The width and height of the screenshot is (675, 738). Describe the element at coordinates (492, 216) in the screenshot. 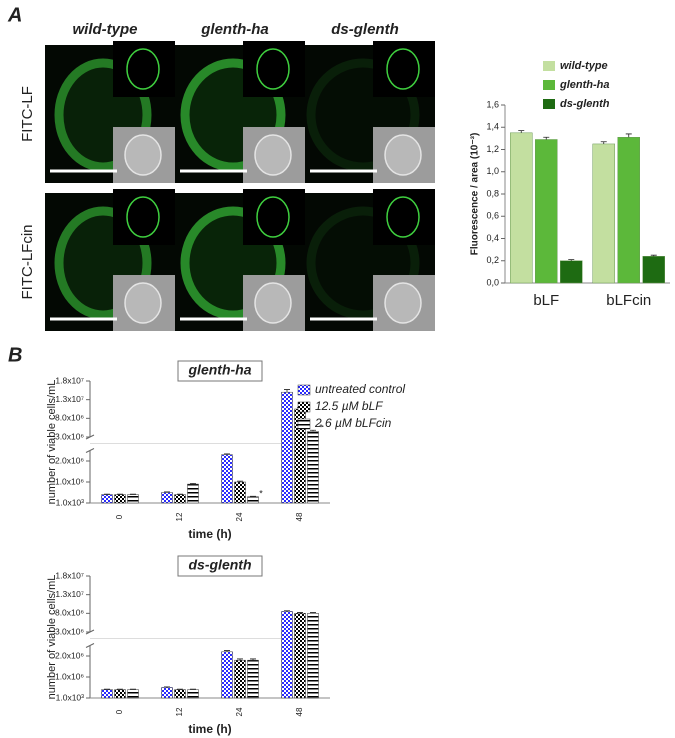

I see `y-tick-label: 0,6` at that location.